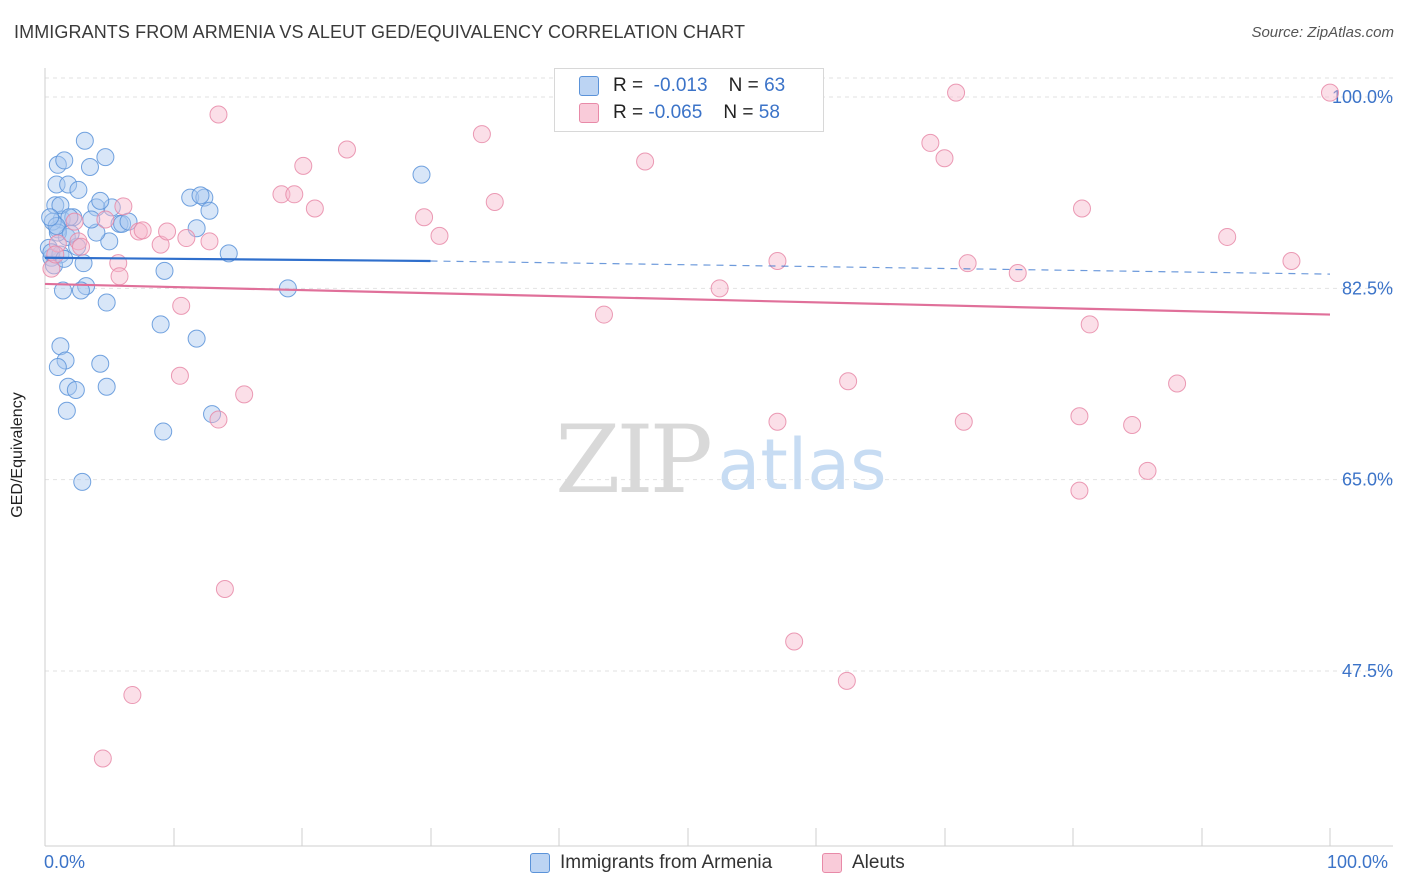 The width and height of the screenshot is (1406, 892). Describe the element at coordinates (1362, 384) in the screenshot. I see `tick-labels: 100.0% 82.5% 65.0% 47.5%` at that location.